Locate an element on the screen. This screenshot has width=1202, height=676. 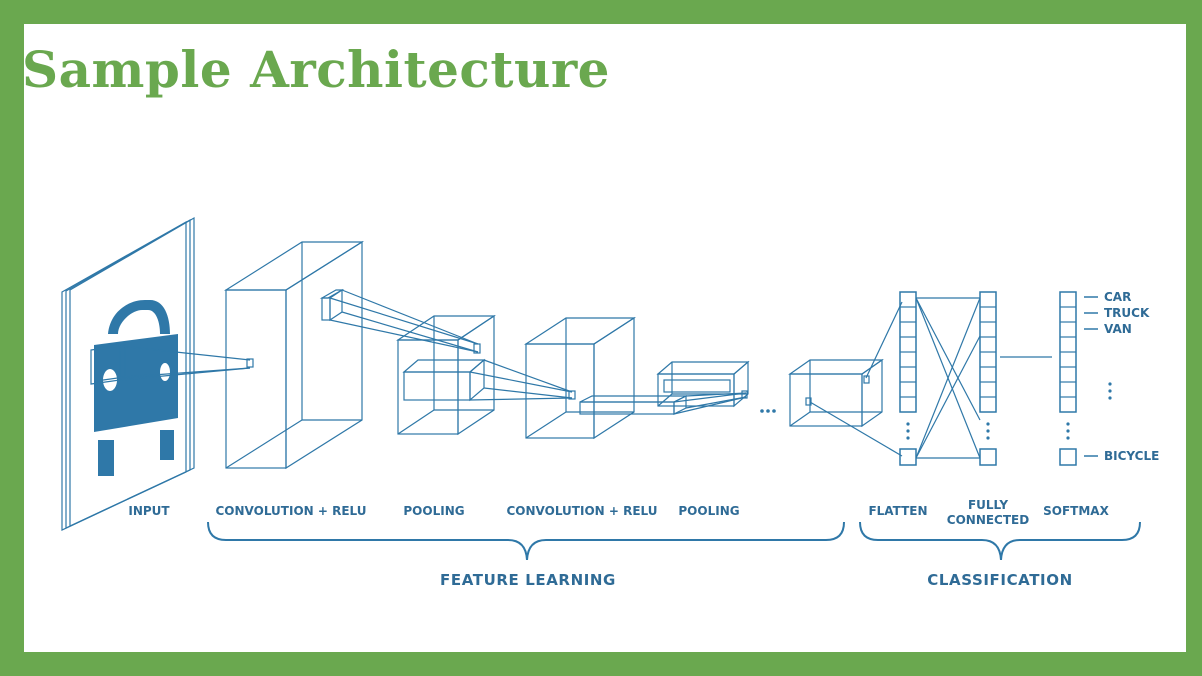
output-label-van: VAN is located at coordinates (1118, 329).